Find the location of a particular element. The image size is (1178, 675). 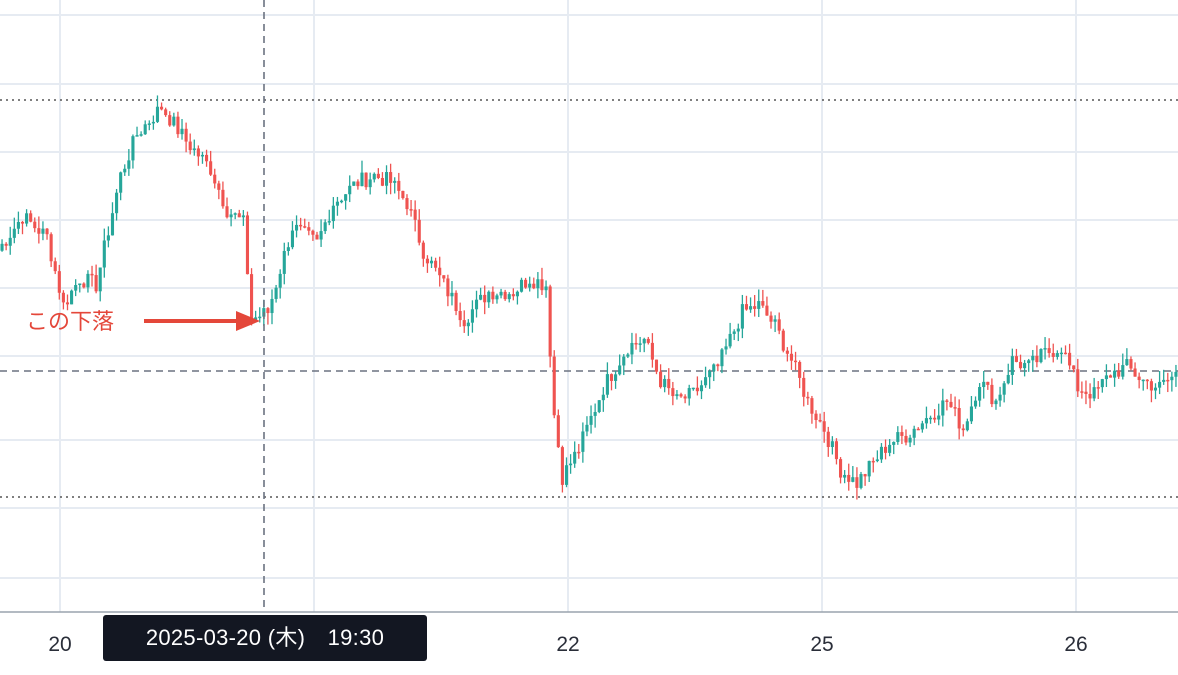

x-tick-label-25: 25 is located at coordinates (821, 644).